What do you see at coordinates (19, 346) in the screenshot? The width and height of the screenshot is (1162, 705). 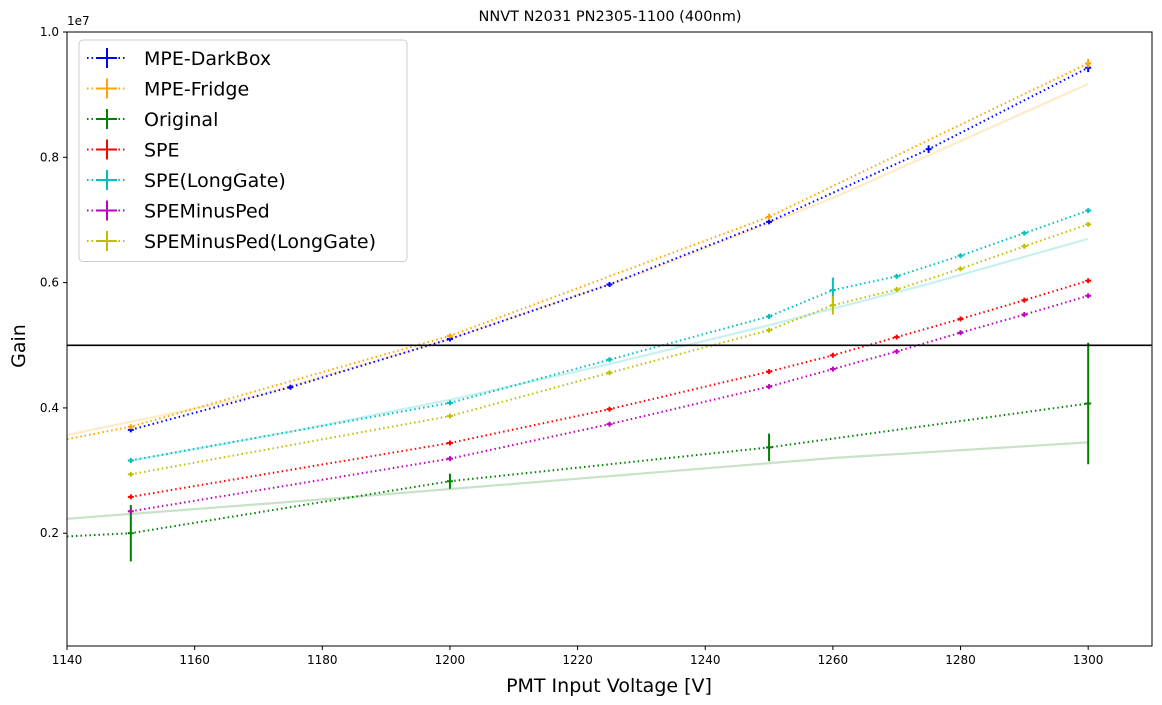 I see `y-axis-title: Gain` at bounding box center [19, 346].